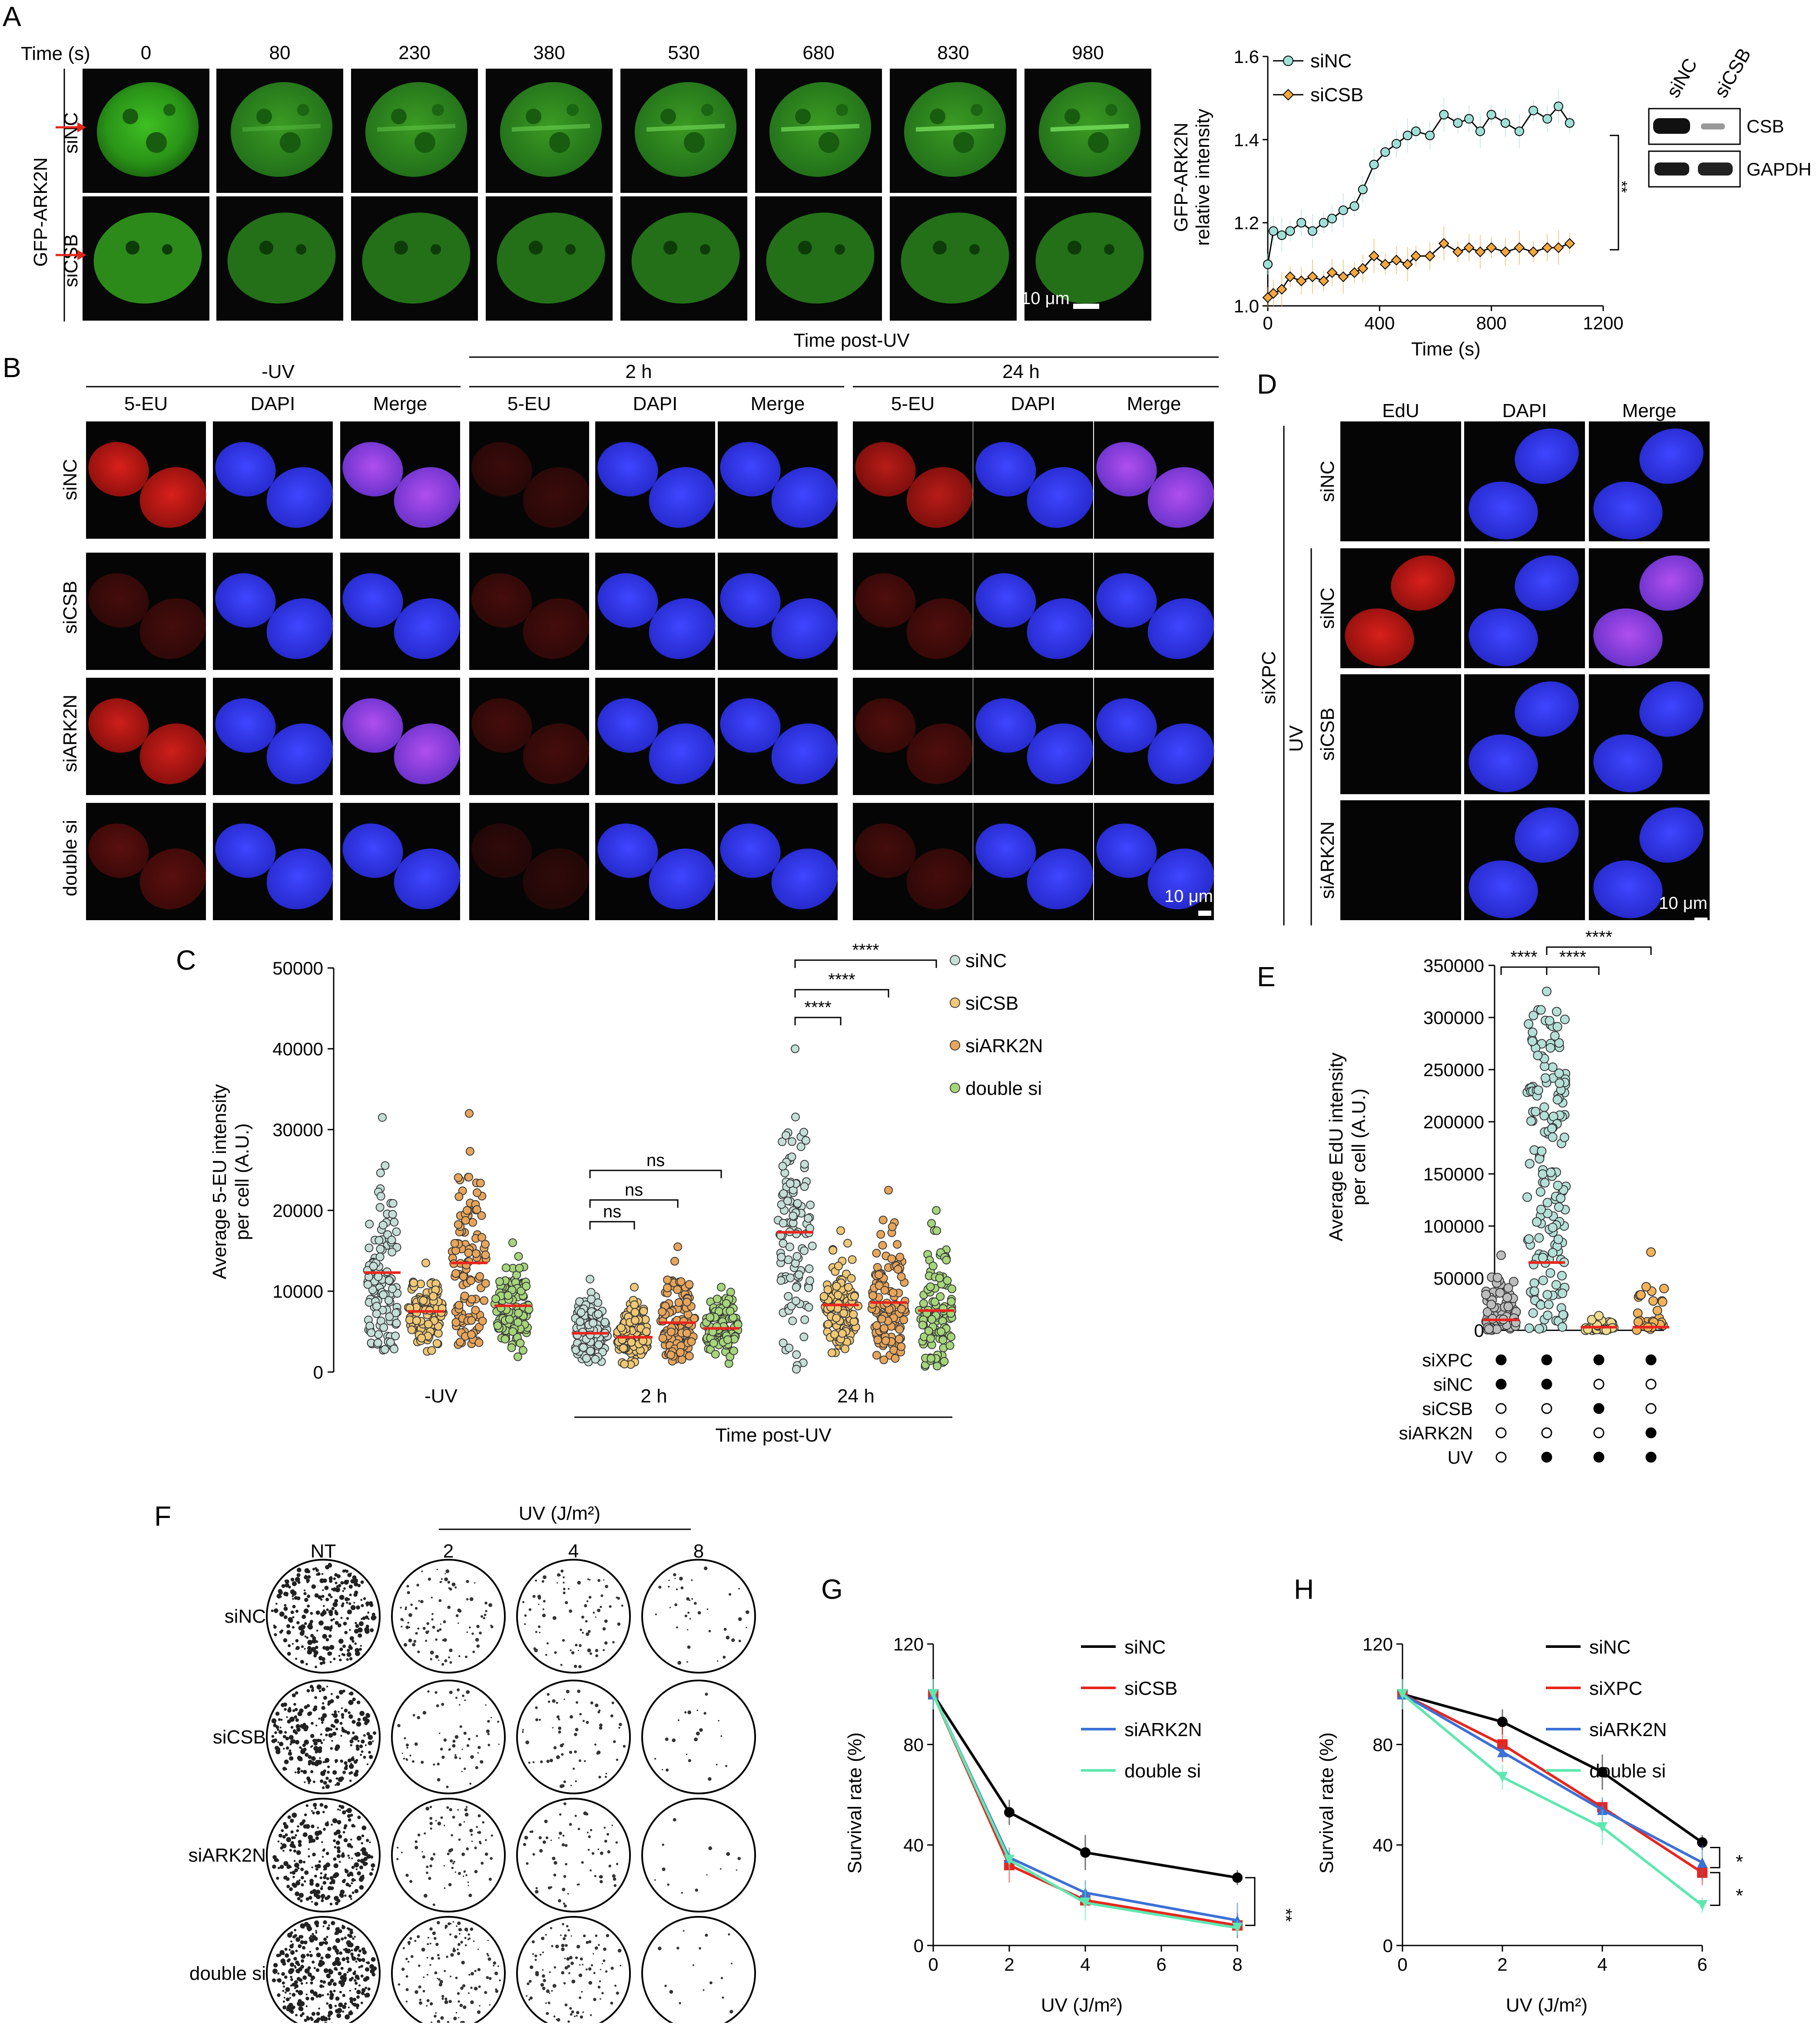 The height and width of the screenshot is (2025, 1820). Describe the element at coordinates (1671, 456) in the screenshot. I see `d-nucleus` at that location.